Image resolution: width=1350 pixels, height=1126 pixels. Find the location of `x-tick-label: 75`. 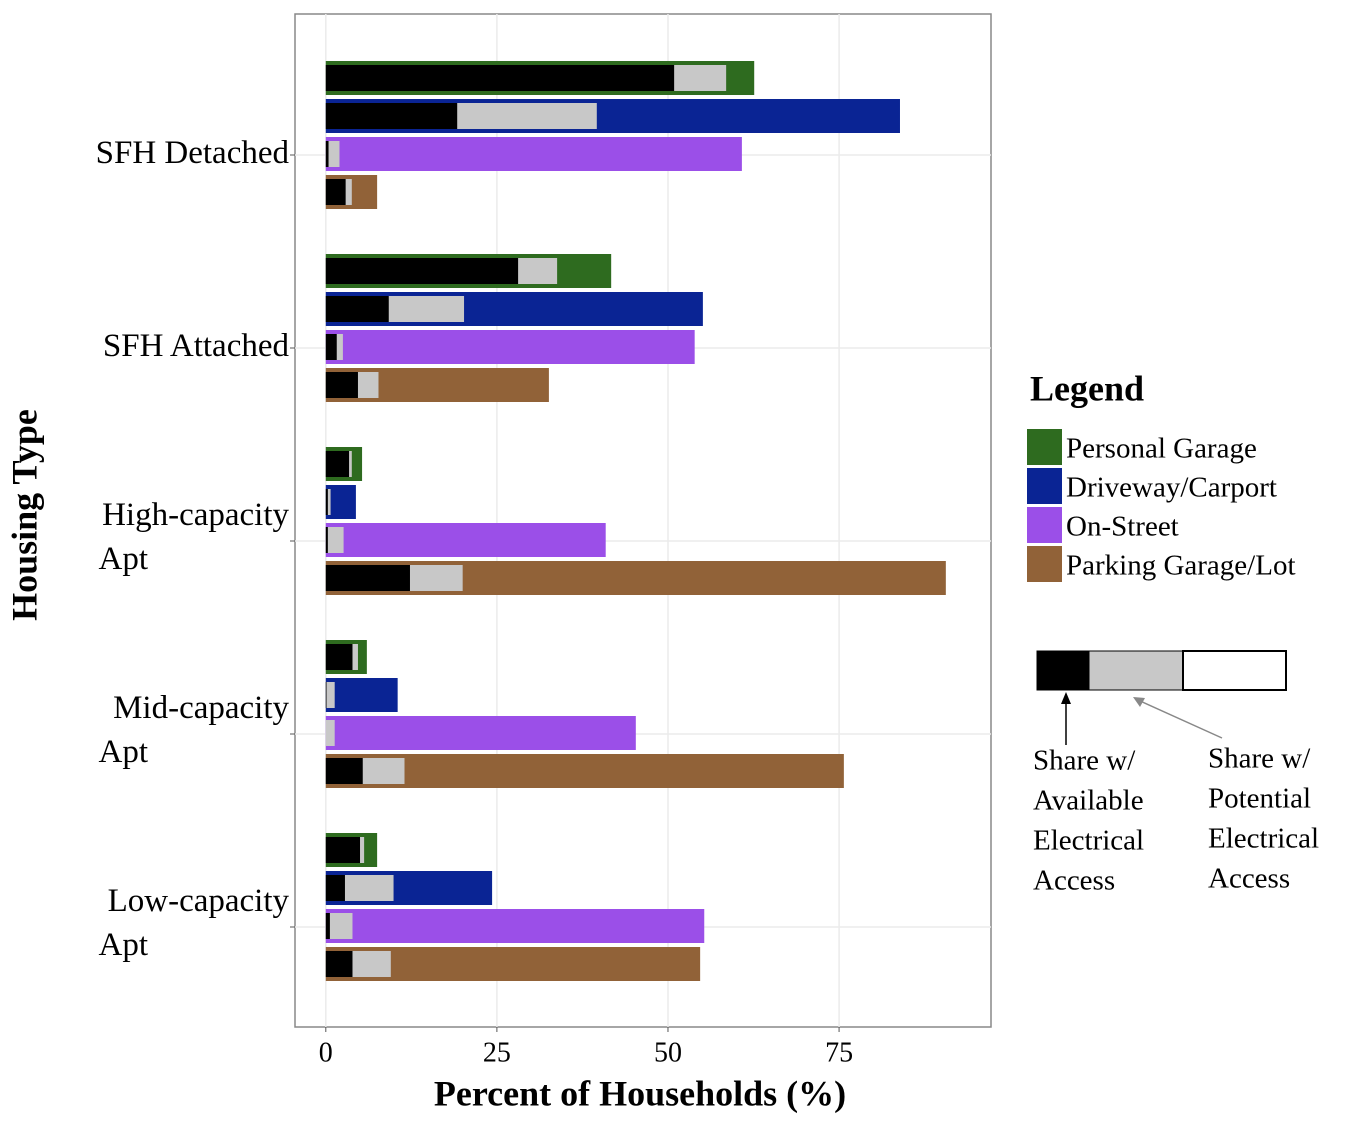

x-tick-label: 75 is located at coordinates (839, 1052).